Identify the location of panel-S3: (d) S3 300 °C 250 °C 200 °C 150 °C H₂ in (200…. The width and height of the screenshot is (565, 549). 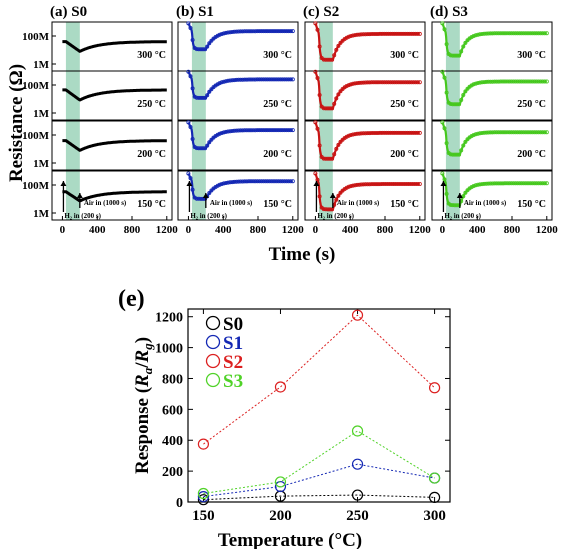
(494, 120).